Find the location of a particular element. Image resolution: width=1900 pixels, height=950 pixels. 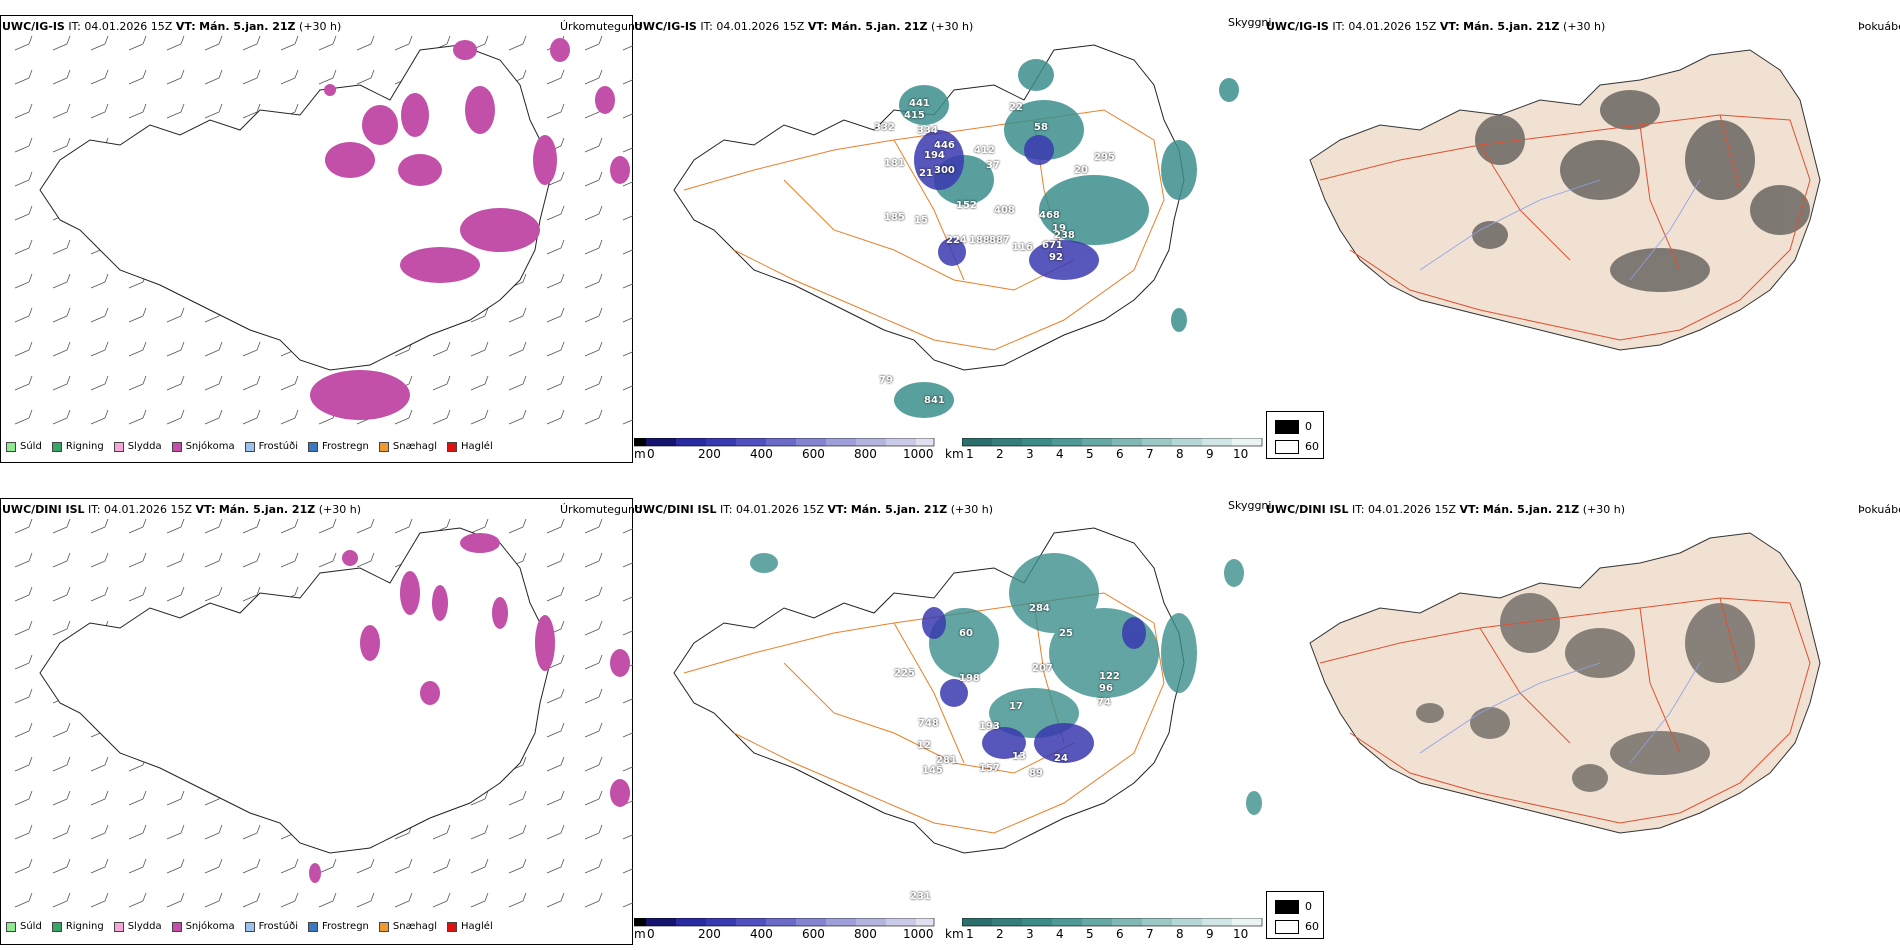

cloud-title-1: Skyggni is located at coordinates (1250, 22).